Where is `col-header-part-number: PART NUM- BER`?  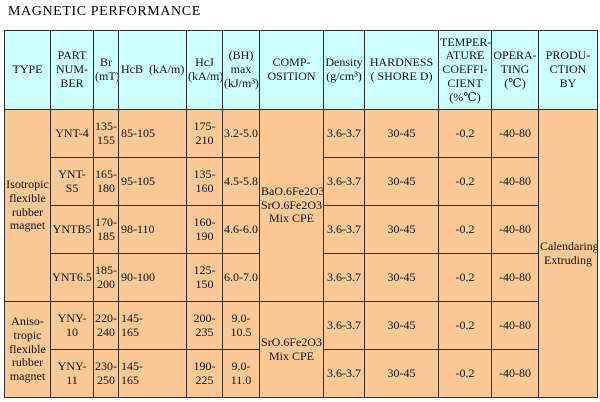
col-header-part-number: PART NUM- BER is located at coordinates (72, 70).